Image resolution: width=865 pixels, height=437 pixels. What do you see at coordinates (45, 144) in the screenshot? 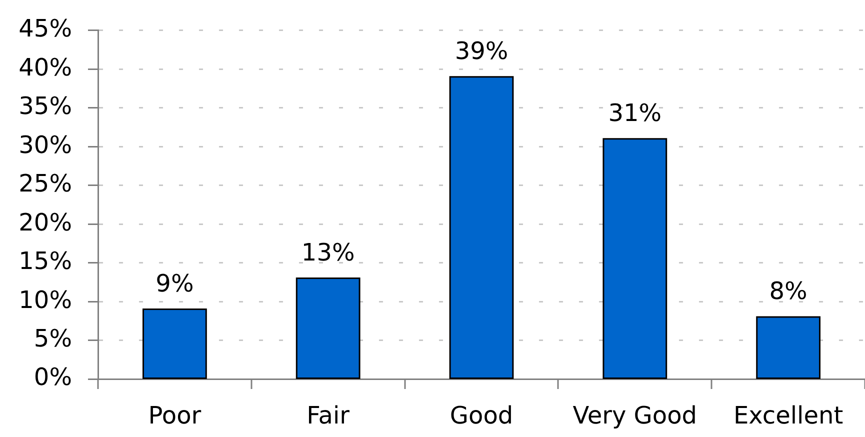
I see `y-tick-label: 30%` at bounding box center [45, 144].